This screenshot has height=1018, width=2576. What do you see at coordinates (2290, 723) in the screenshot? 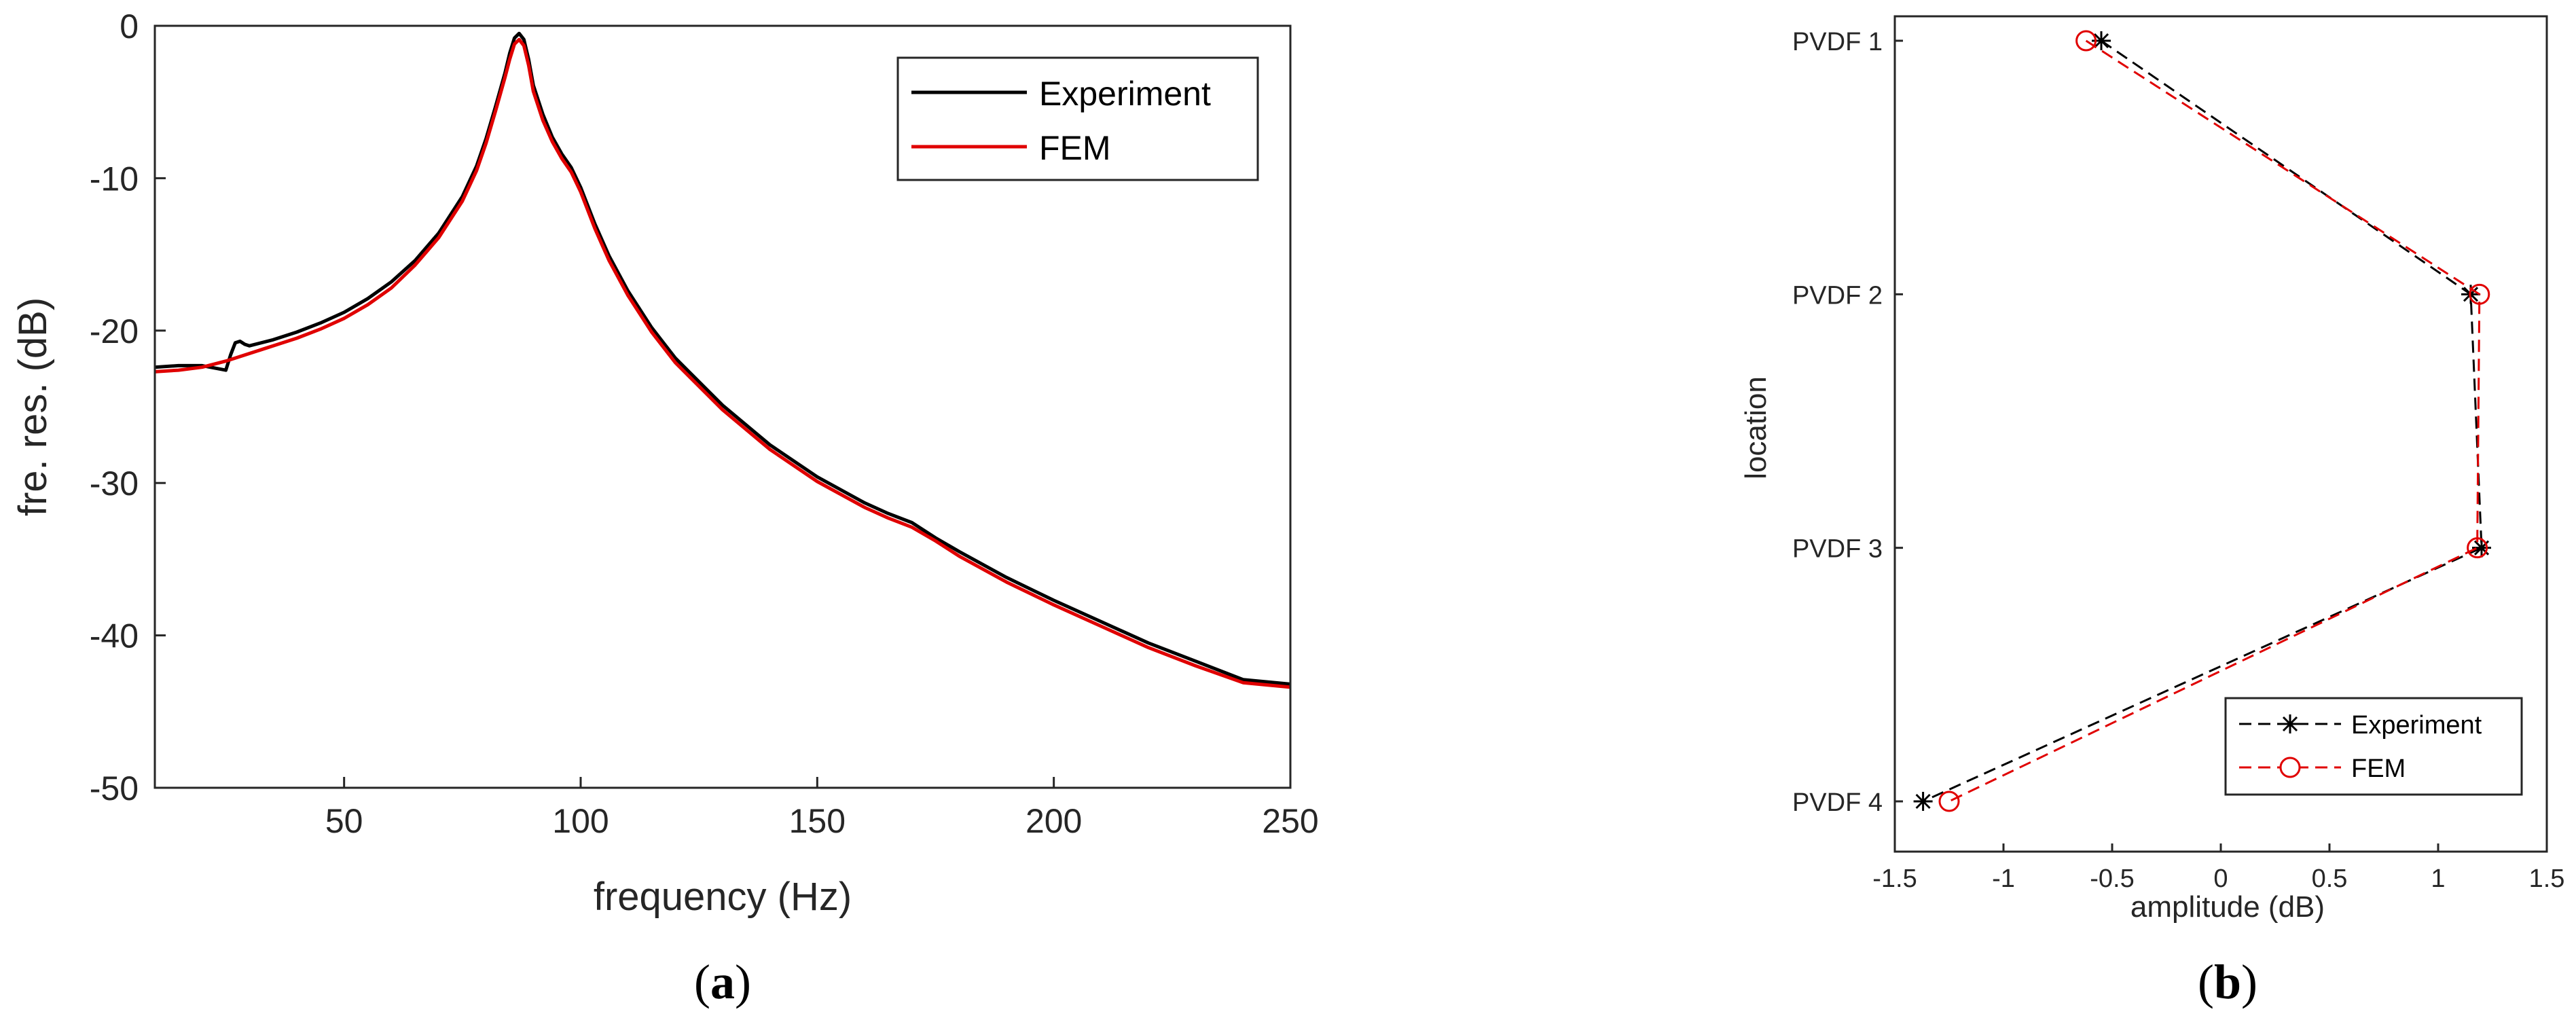
I see `chart-b-legend-marker-experiment` at bounding box center [2290, 723].